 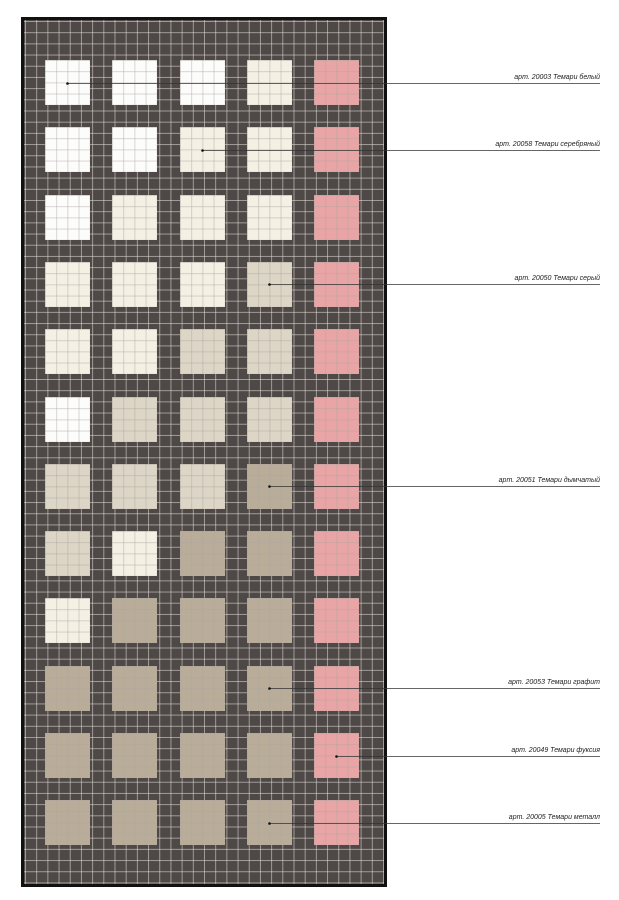 I want to click on callout-label: арт. 20053 Темари графит, so click(x=554, y=682).